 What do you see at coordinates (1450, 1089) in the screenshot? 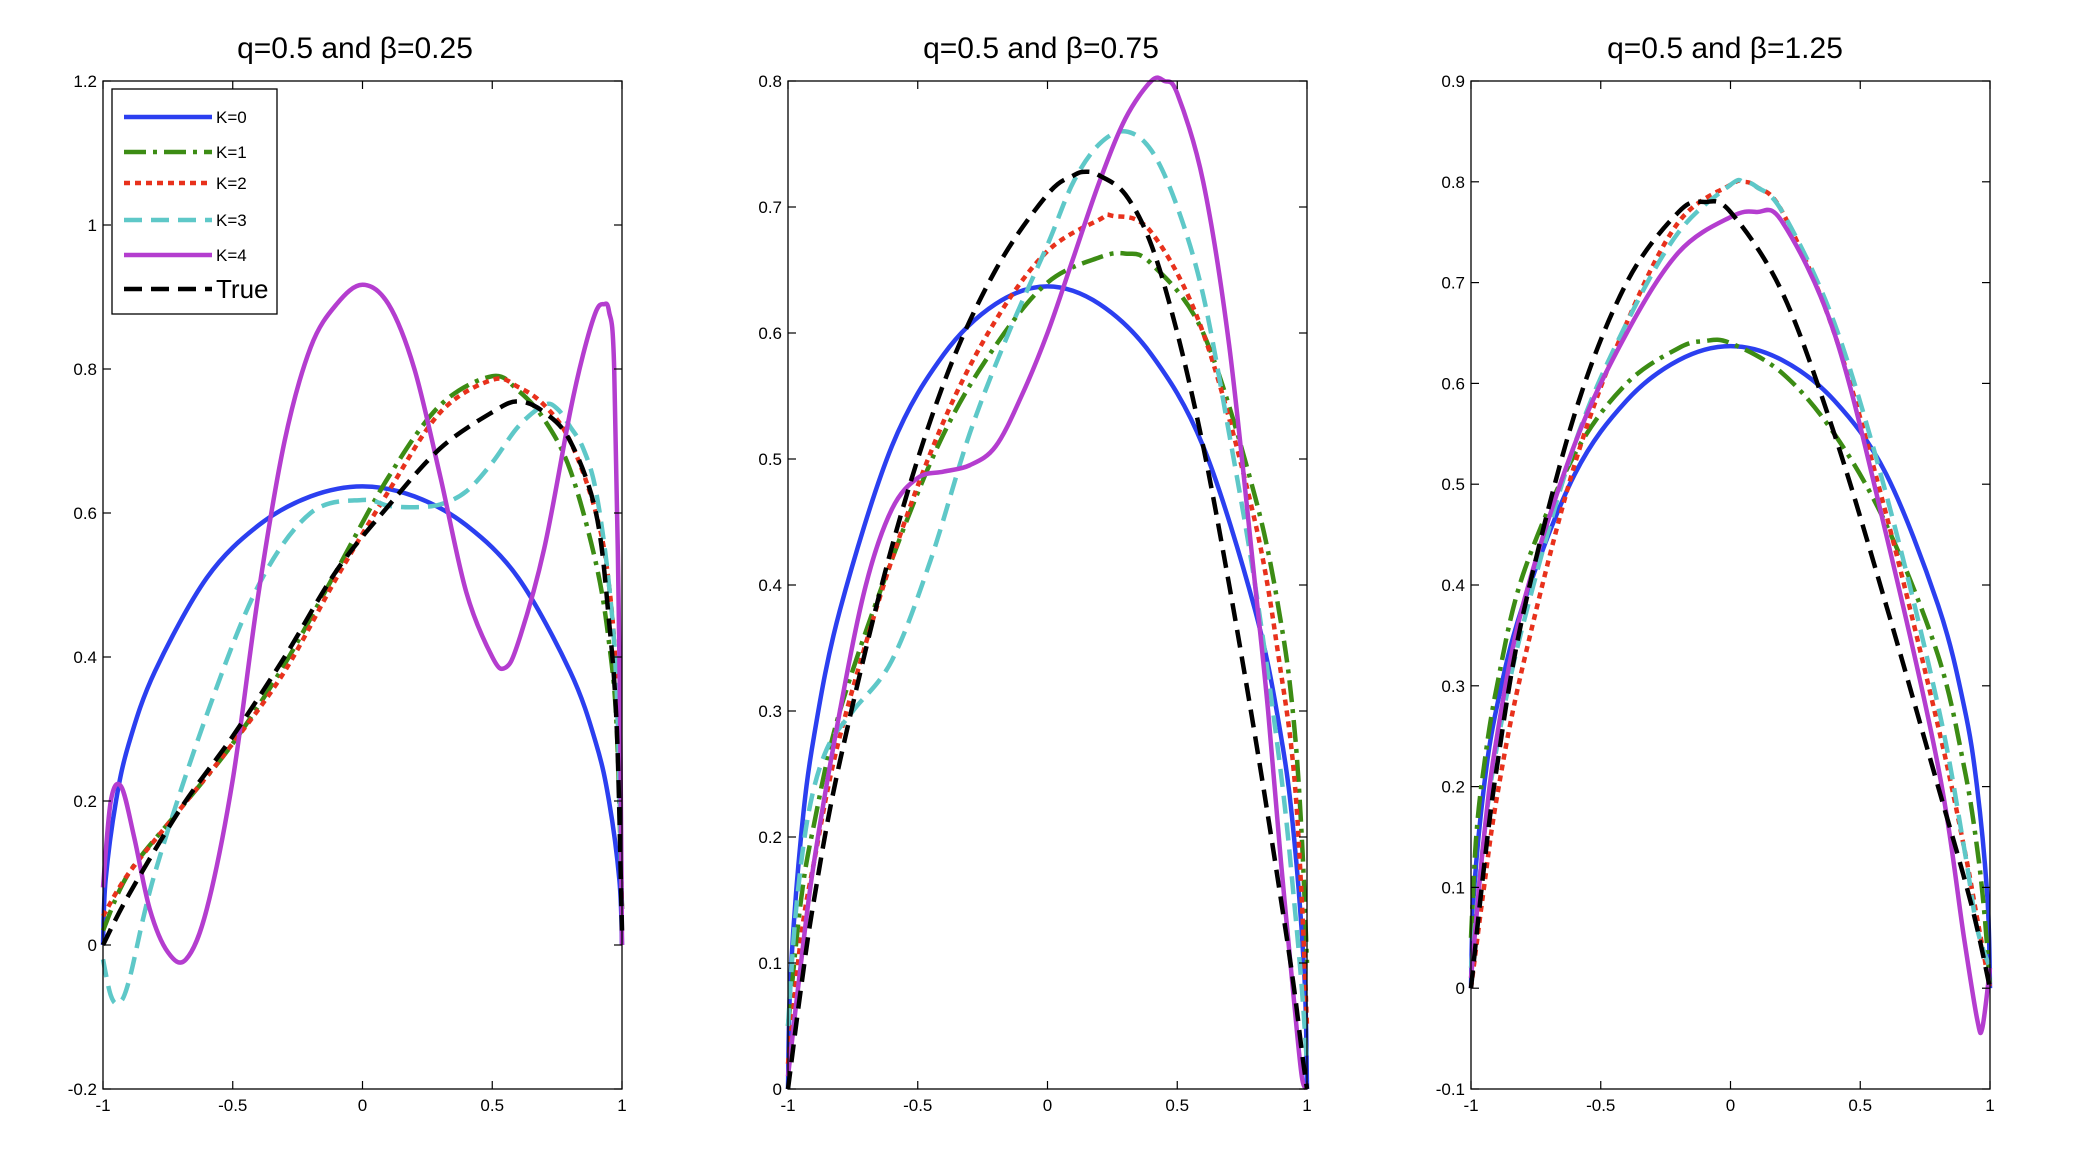
I see `subplot-3-ytick-label: -0.1` at bounding box center [1450, 1089].